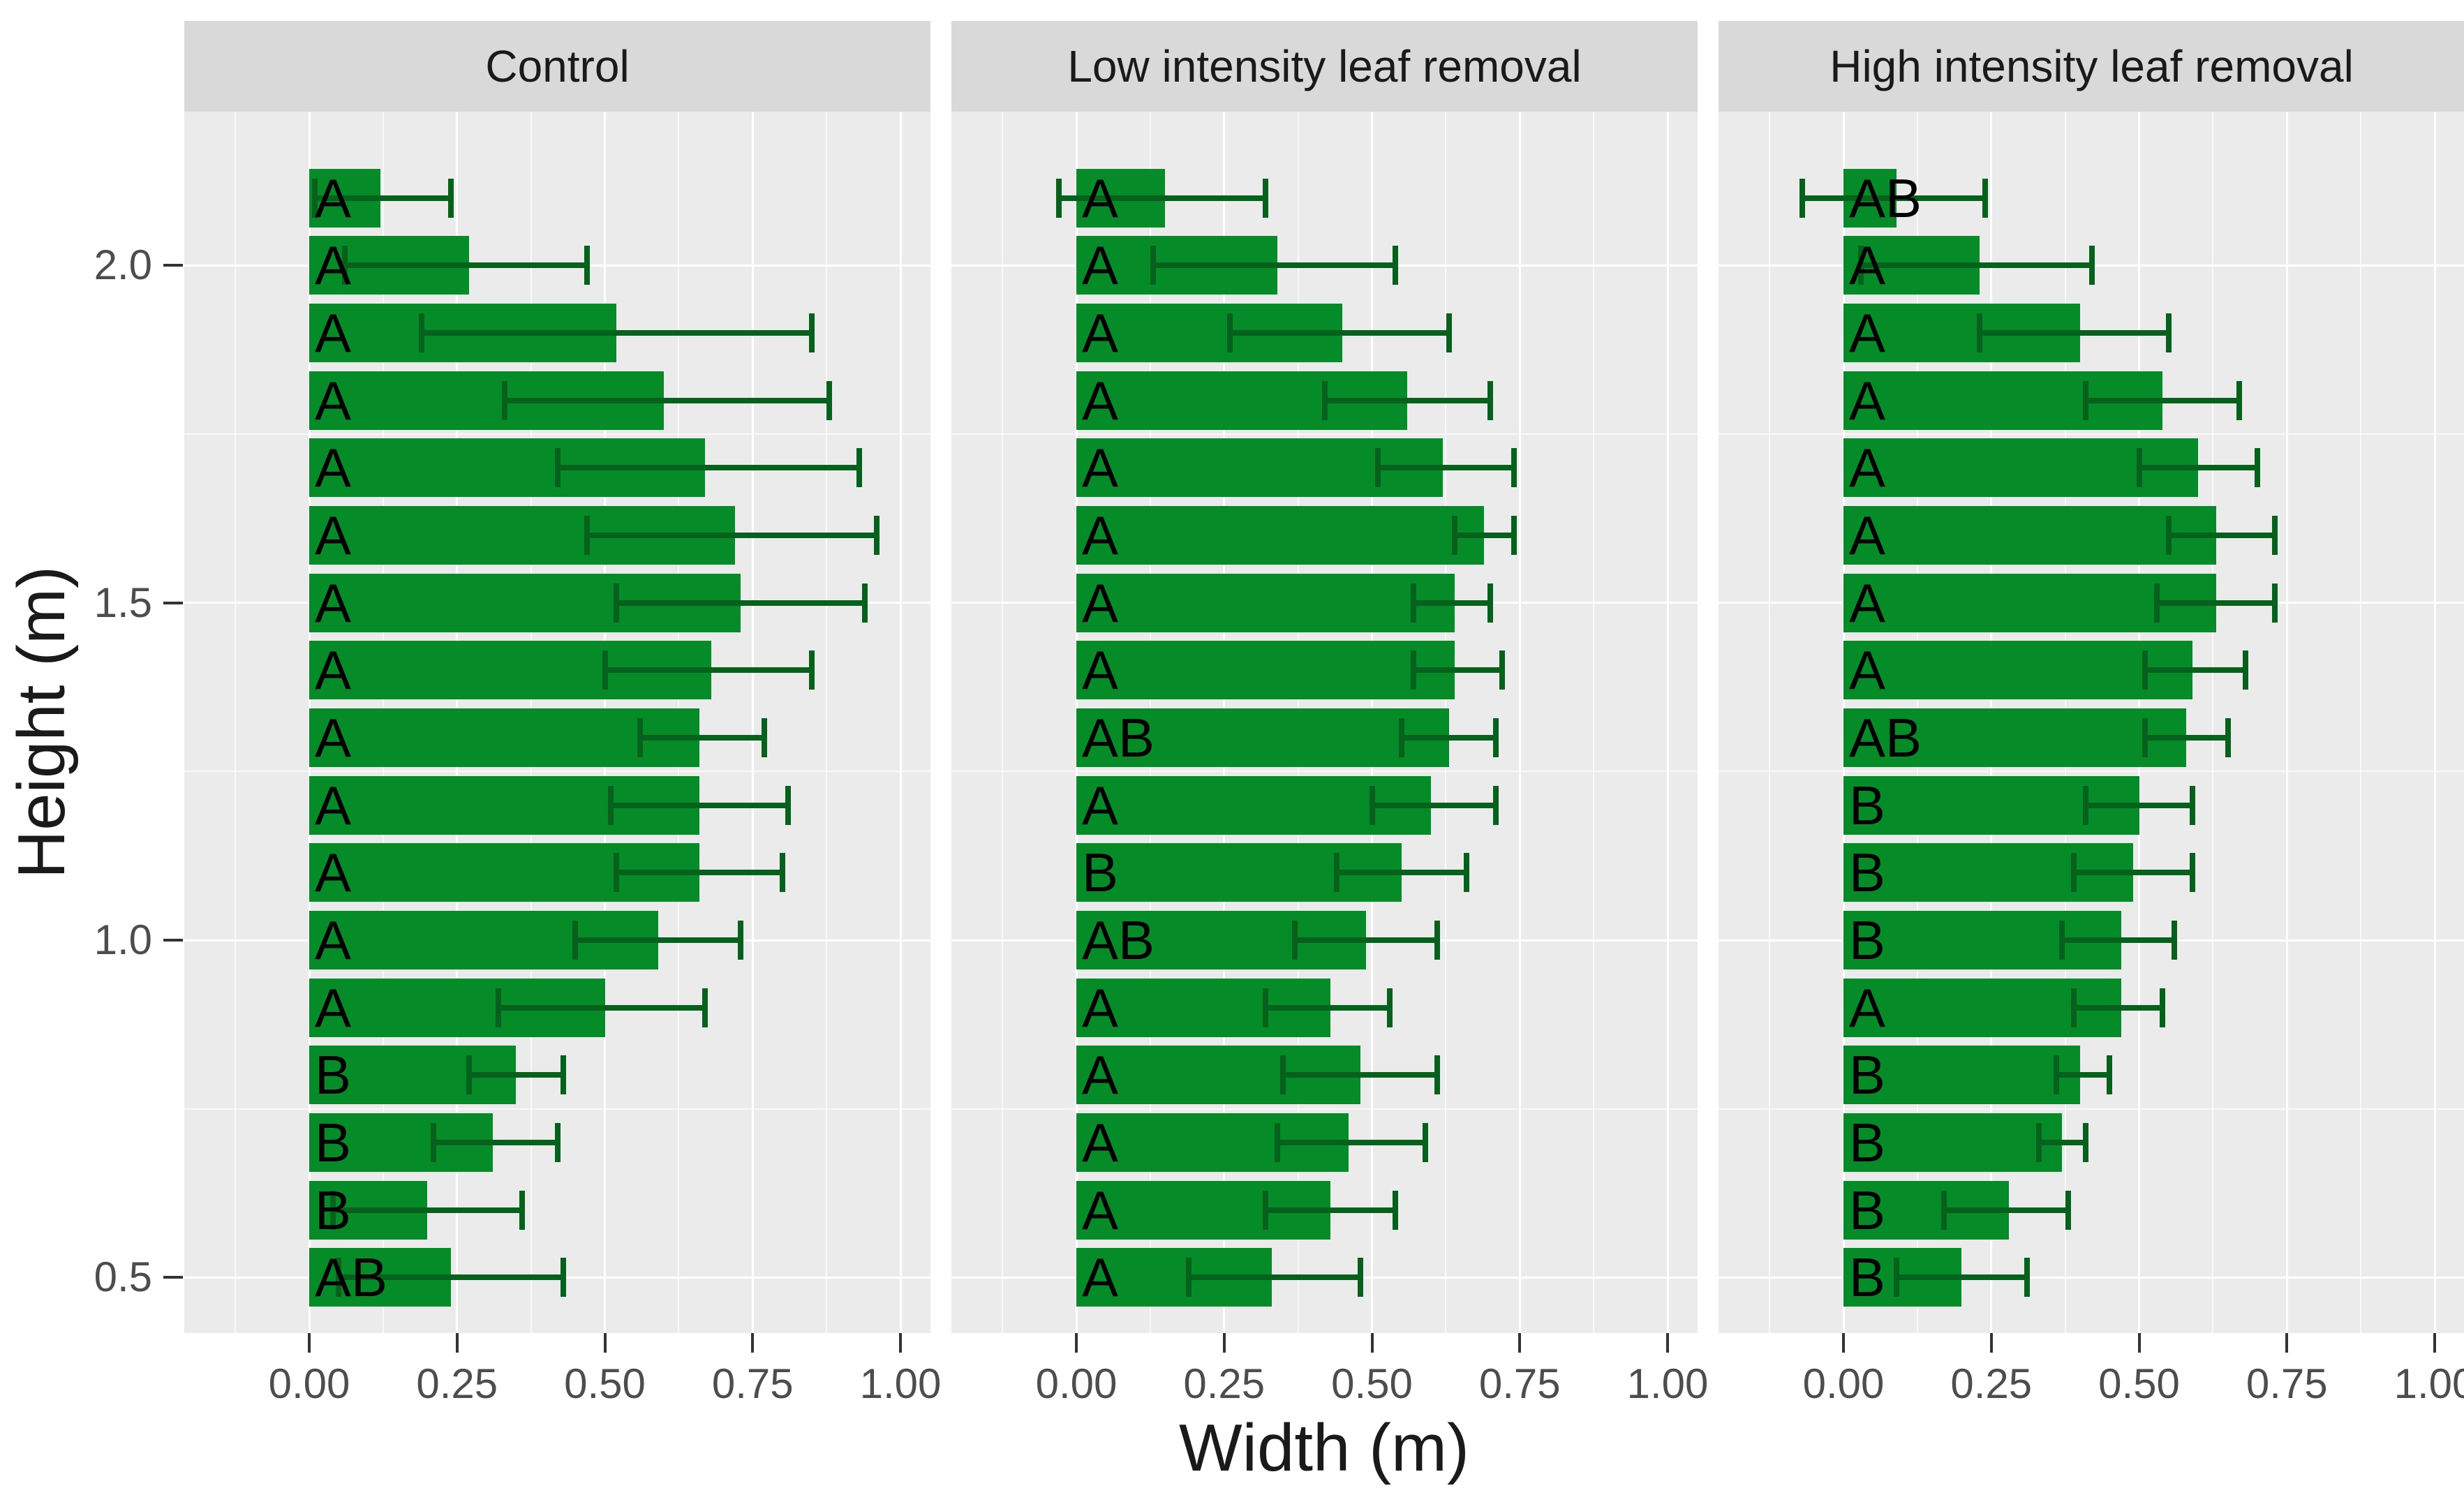 This screenshot has width=2464, height=1502. Describe the element at coordinates (123, 603) in the screenshot. I see `y-axis-tick-label: 1.5` at that location.